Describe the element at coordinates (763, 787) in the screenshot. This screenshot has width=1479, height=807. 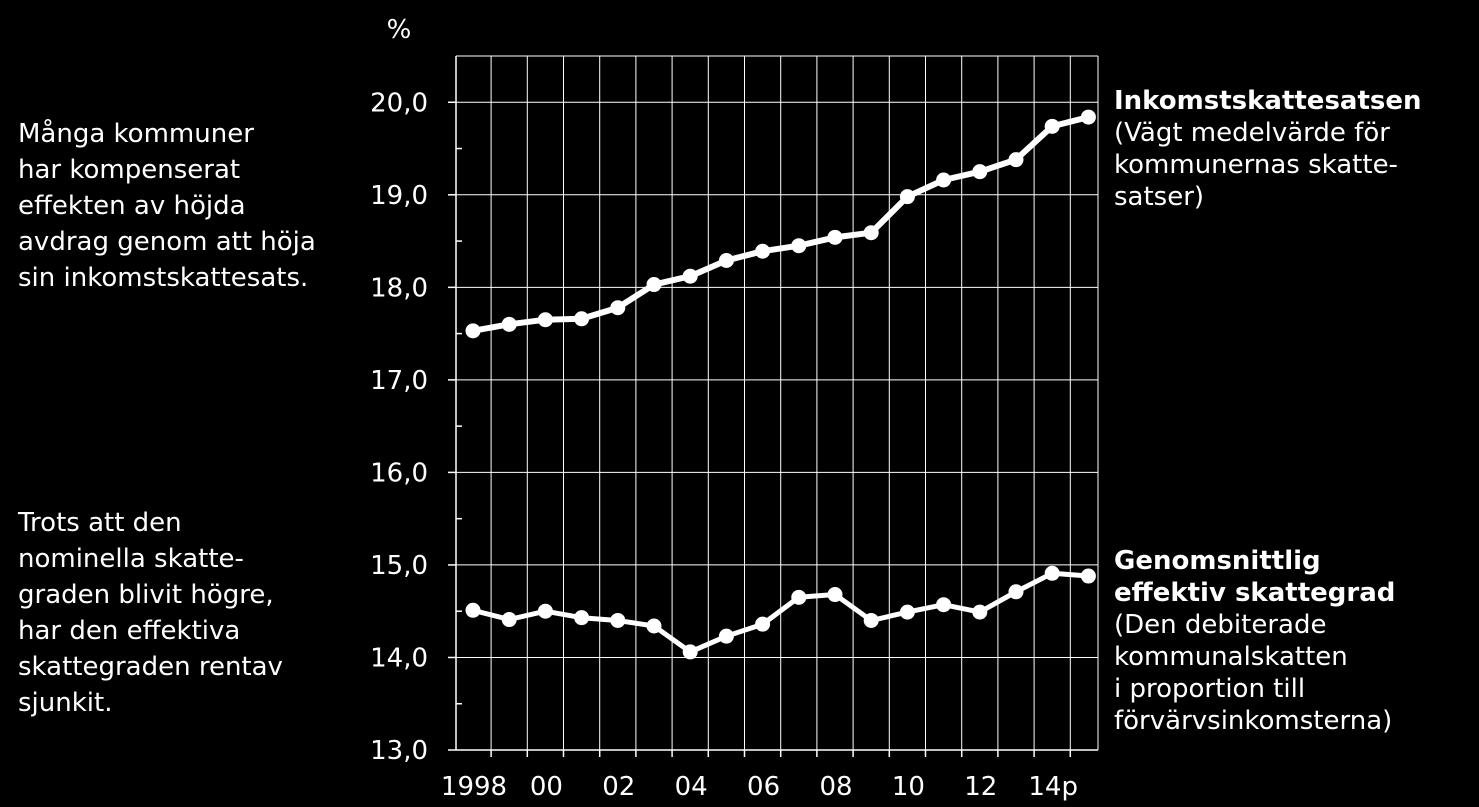
I see `x-tick-label: 06` at that location.